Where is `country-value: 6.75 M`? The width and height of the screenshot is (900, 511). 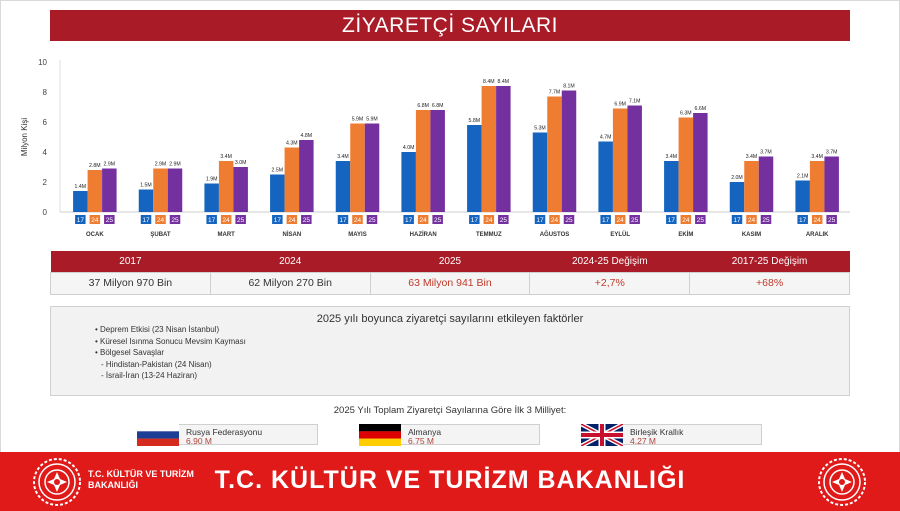 country-value: 6.75 M is located at coordinates (421, 441).